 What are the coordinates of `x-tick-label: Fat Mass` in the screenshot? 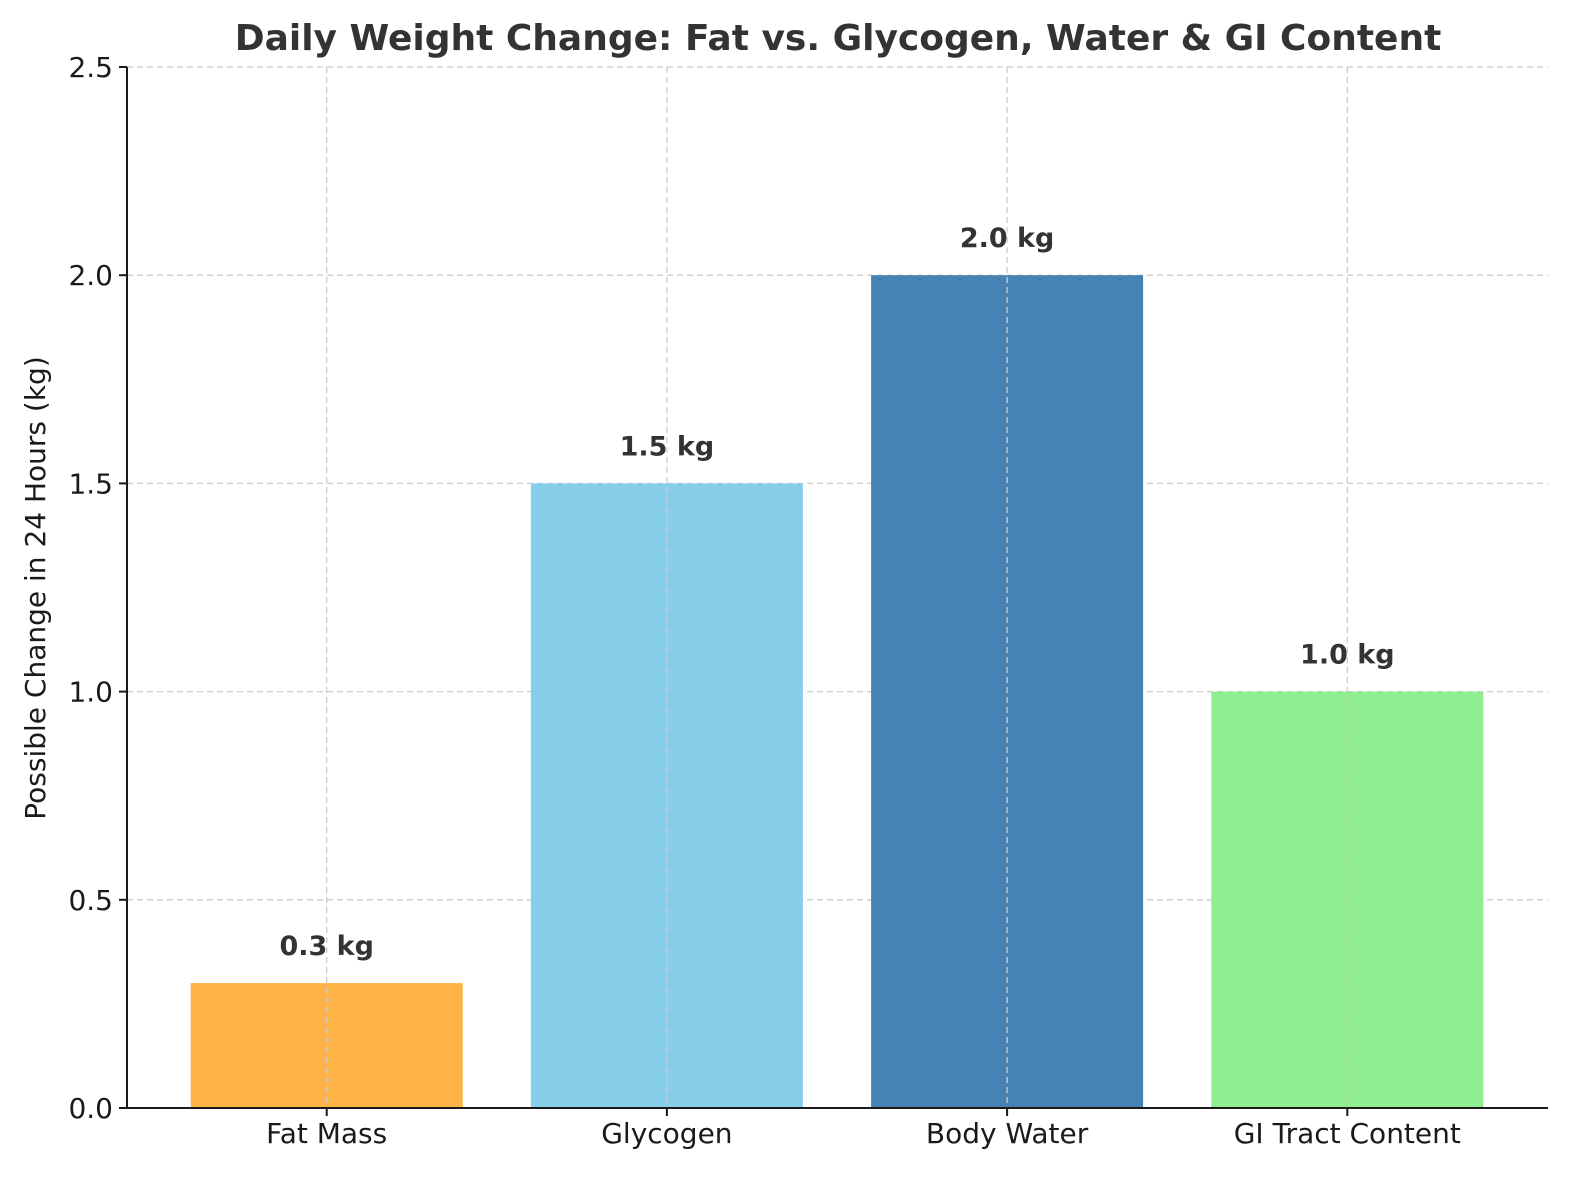 It's located at (326, 1133).